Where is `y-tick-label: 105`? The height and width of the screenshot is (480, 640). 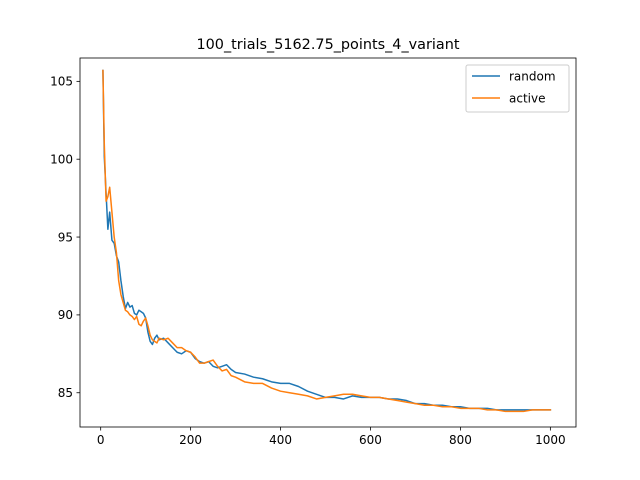
y-tick-label: 105 is located at coordinates (61, 82).